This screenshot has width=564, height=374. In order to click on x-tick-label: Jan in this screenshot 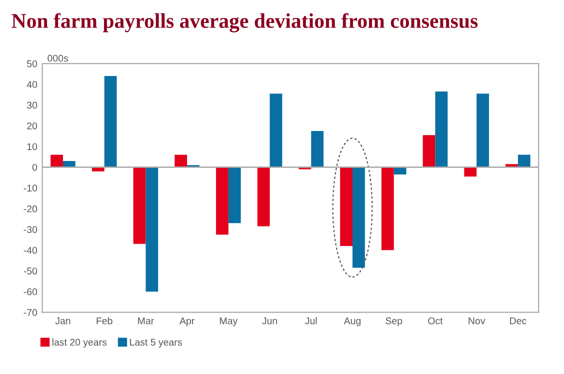, I will do `click(62, 321)`.